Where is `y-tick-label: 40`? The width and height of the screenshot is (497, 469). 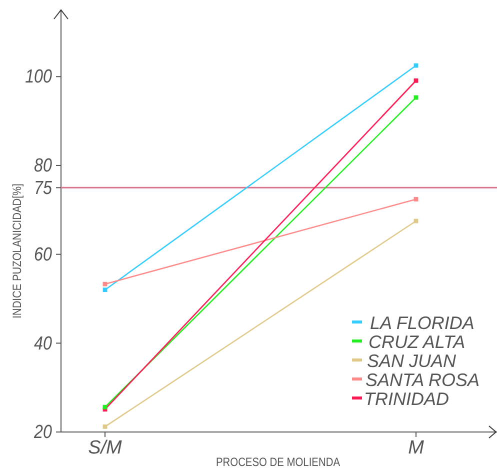 y-tick-label: 40 is located at coordinates (43, 343).